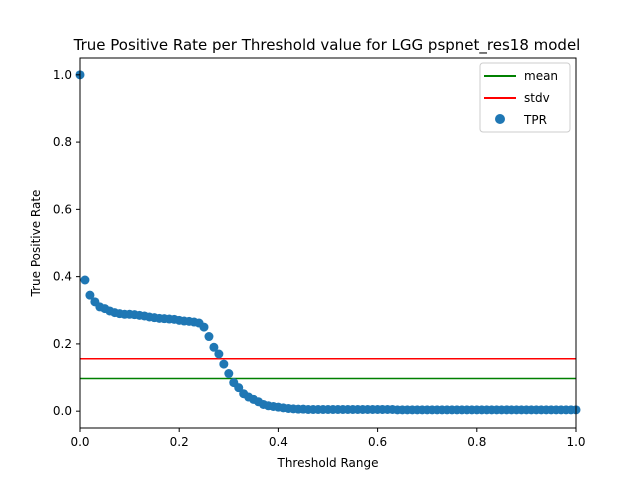 This screenshot has width=640, height=480. Describe the element at coordinates (535, 120) in the screenshot. I see `legend-tpr-label: TPR` at that location.